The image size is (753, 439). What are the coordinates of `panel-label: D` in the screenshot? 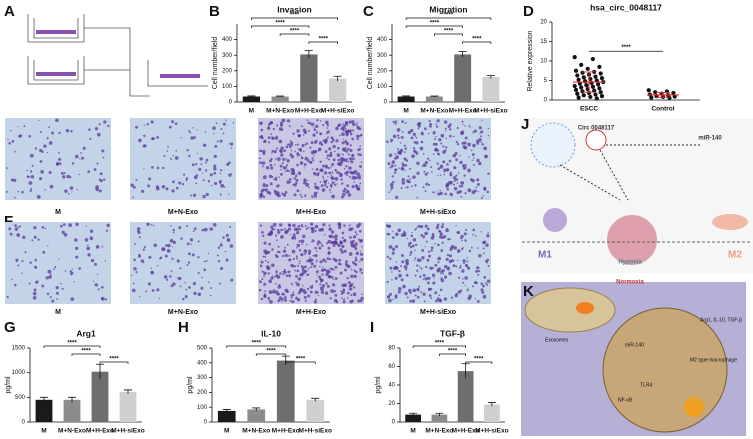 It's located at (528, 11).